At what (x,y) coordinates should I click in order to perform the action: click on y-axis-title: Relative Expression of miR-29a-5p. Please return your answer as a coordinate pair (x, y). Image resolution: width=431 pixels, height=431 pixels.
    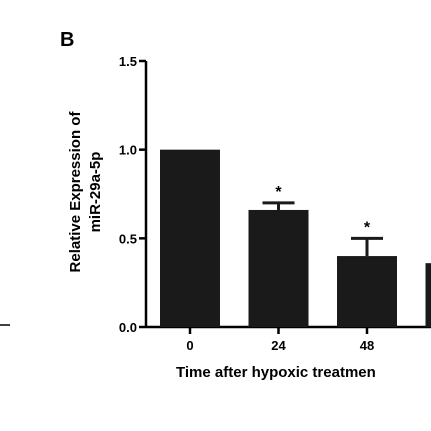
    Looking at the image, I should click on (85, 192).